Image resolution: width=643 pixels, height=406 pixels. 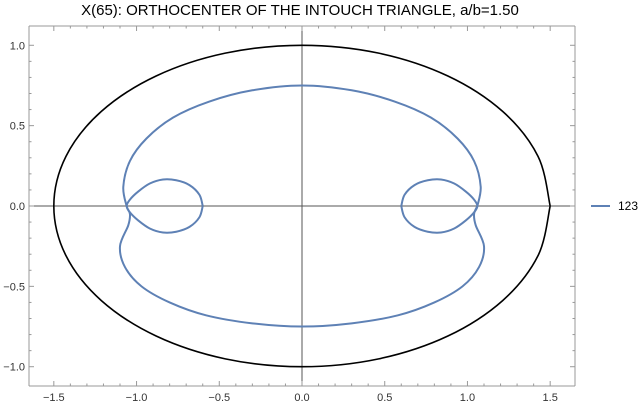 What do you see at coordinates (301, 398) in the screenshot?
I see `x-tick-label: 0.0` at bounding box center [301, 398].